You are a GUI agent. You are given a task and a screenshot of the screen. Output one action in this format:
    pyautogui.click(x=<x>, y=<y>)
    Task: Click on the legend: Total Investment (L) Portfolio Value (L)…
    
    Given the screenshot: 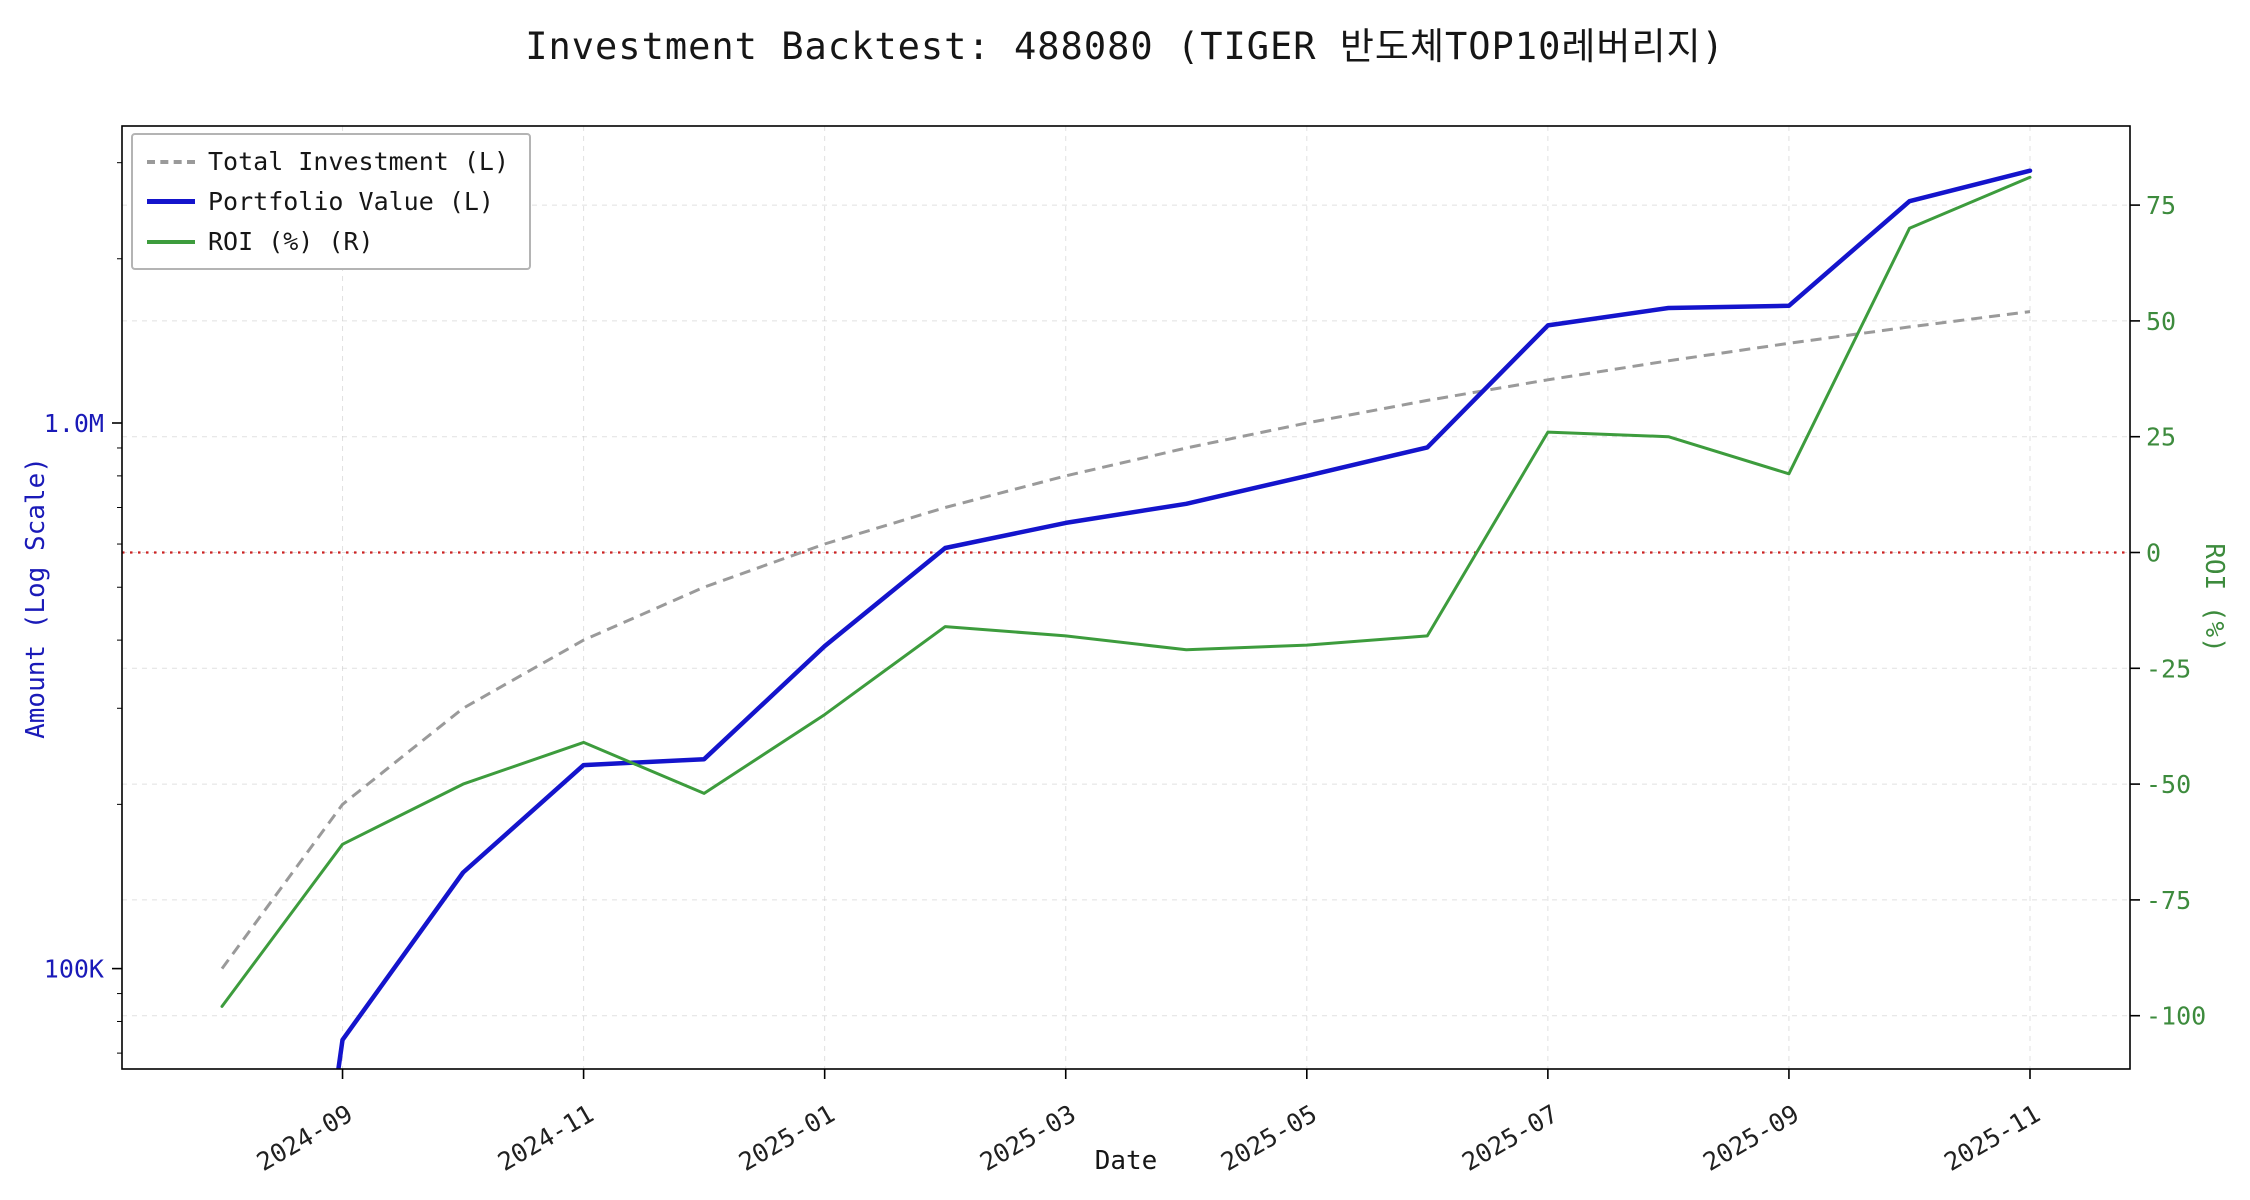 What is the action you would take?
    pyautogui.click(x=331, y=201)
    